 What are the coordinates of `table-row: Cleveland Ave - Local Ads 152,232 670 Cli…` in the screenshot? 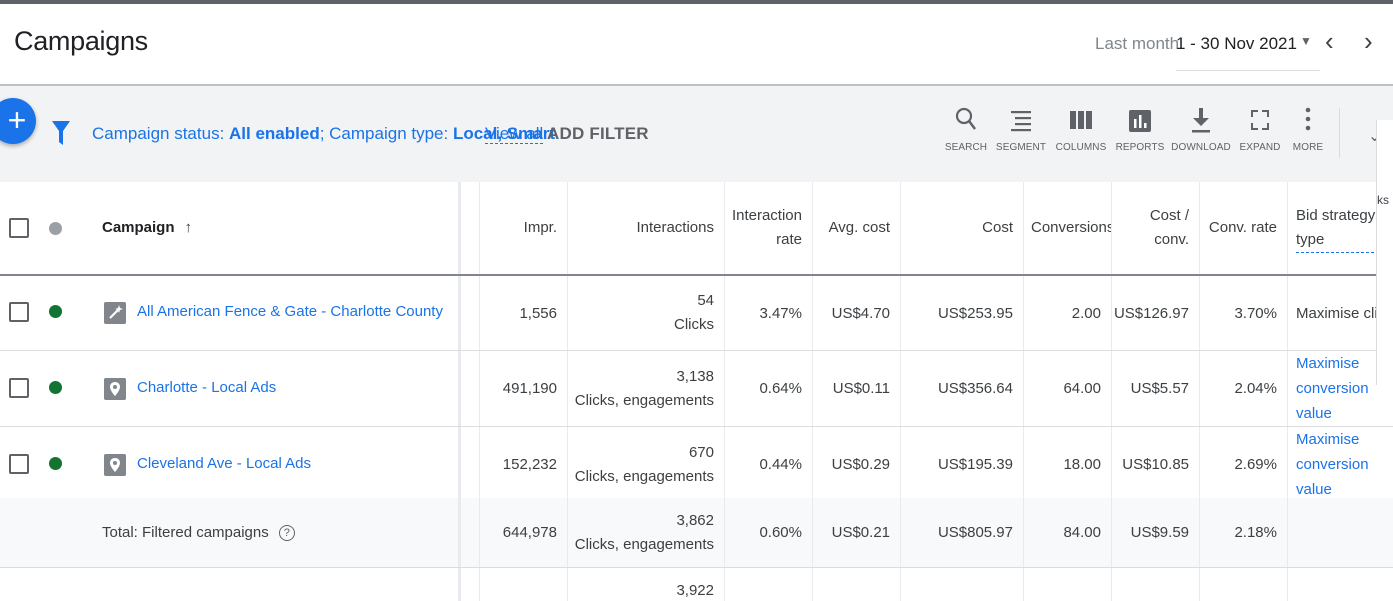 It's located at (696, 465).